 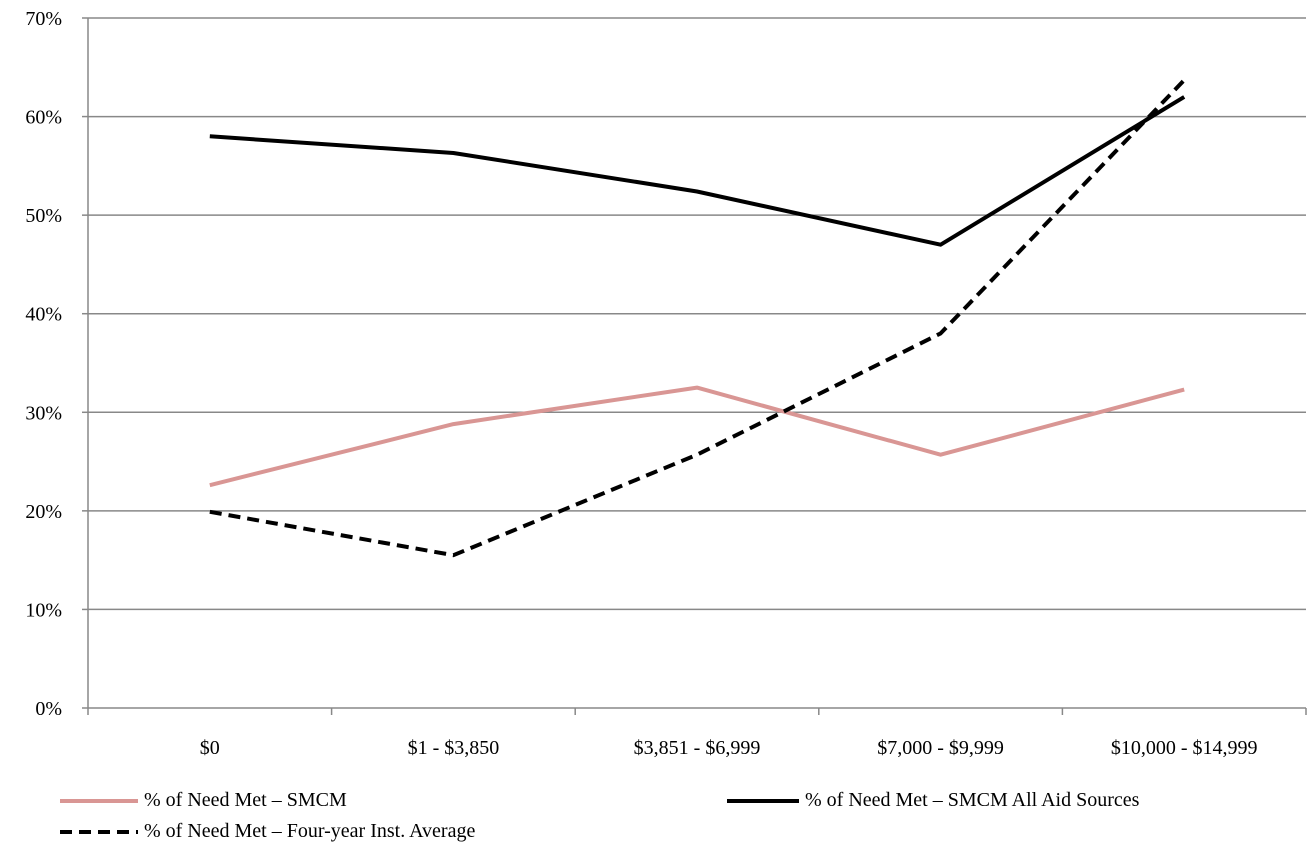 I want to click on x-tick-label: $3,851 - $6,999, so click(x=697, y=748).